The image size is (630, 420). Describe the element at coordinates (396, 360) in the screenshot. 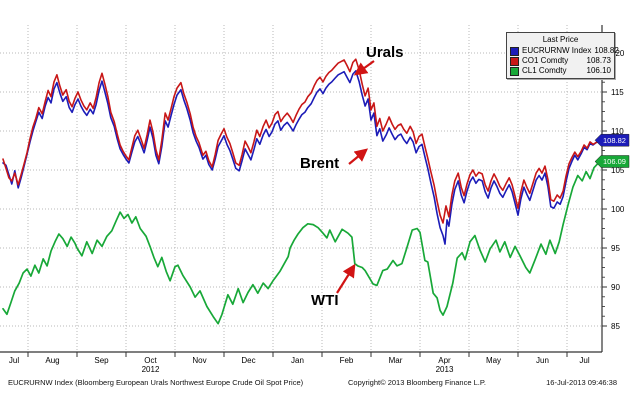

I see `x-tick-label: Mar` at that location.